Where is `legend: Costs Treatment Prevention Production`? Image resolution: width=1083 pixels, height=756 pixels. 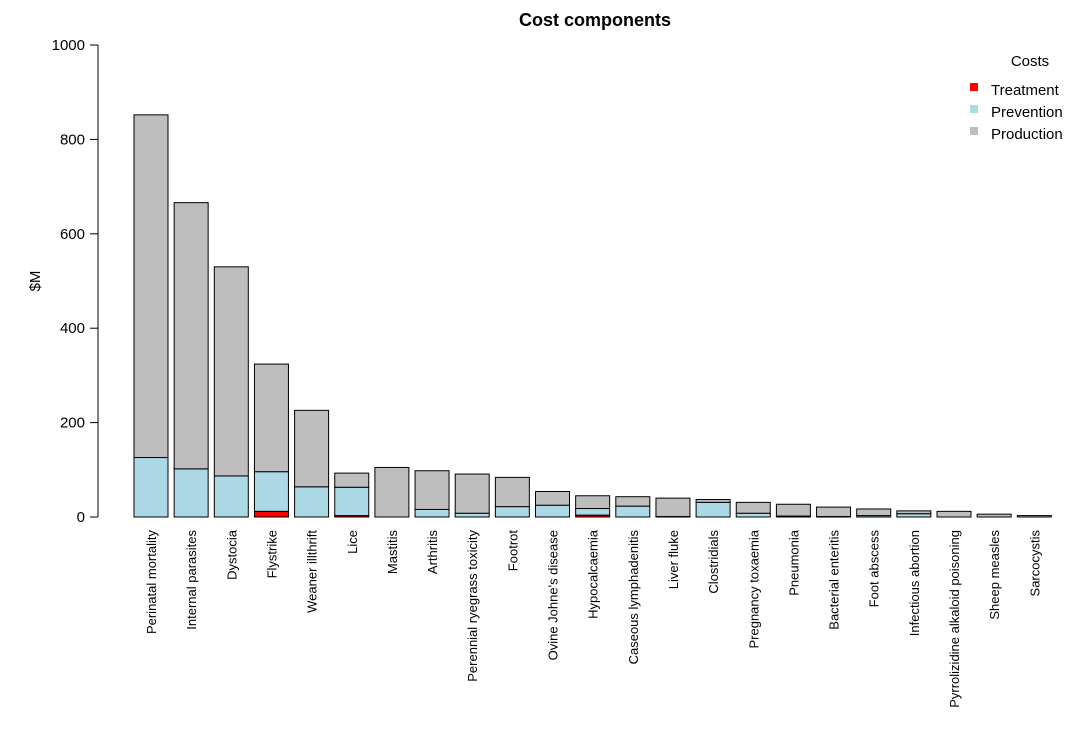
legend: Costs Treatment Prevention Production is located at coordinates (1016, 98).